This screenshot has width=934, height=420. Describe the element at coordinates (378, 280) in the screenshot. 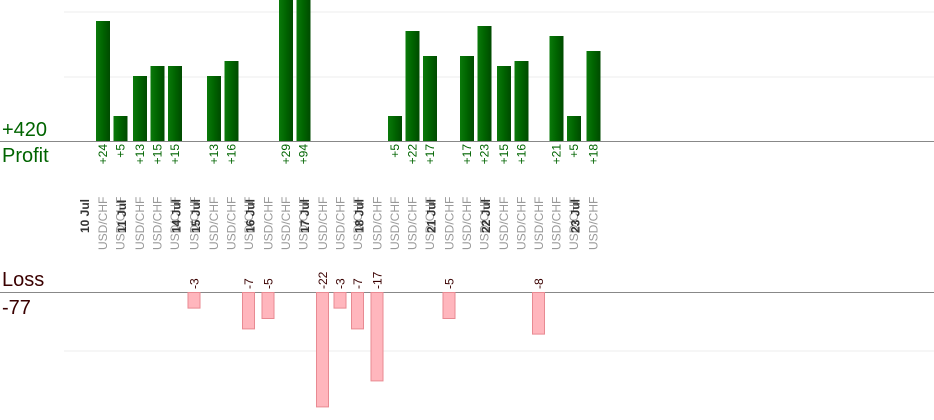

I see `loss-value-label: -17` at that location.